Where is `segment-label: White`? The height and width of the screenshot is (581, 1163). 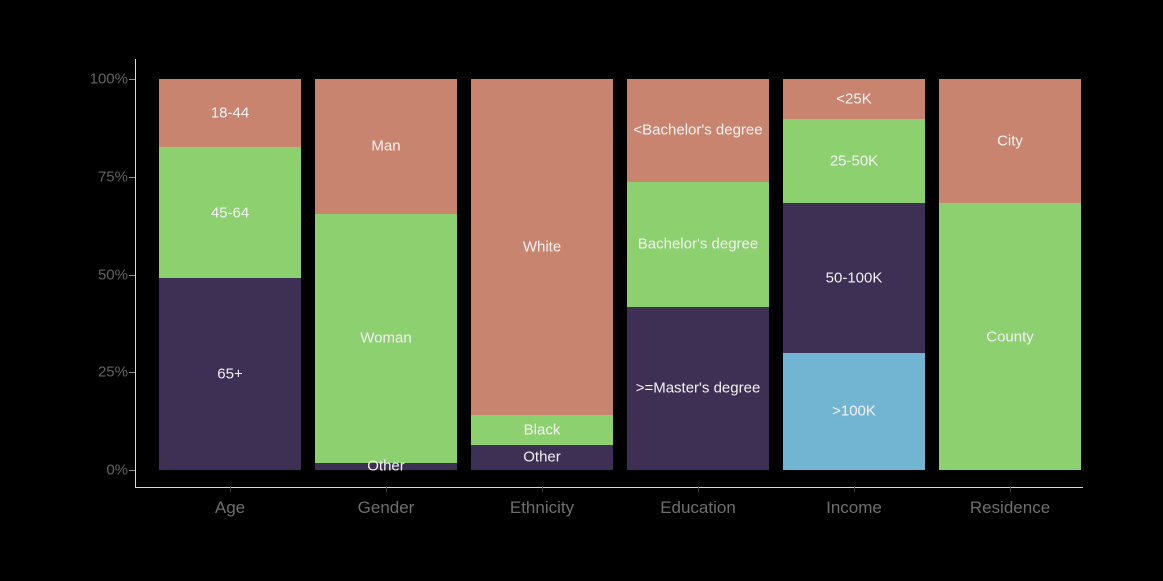
segment-label: White is located at coordinates (542, 247).